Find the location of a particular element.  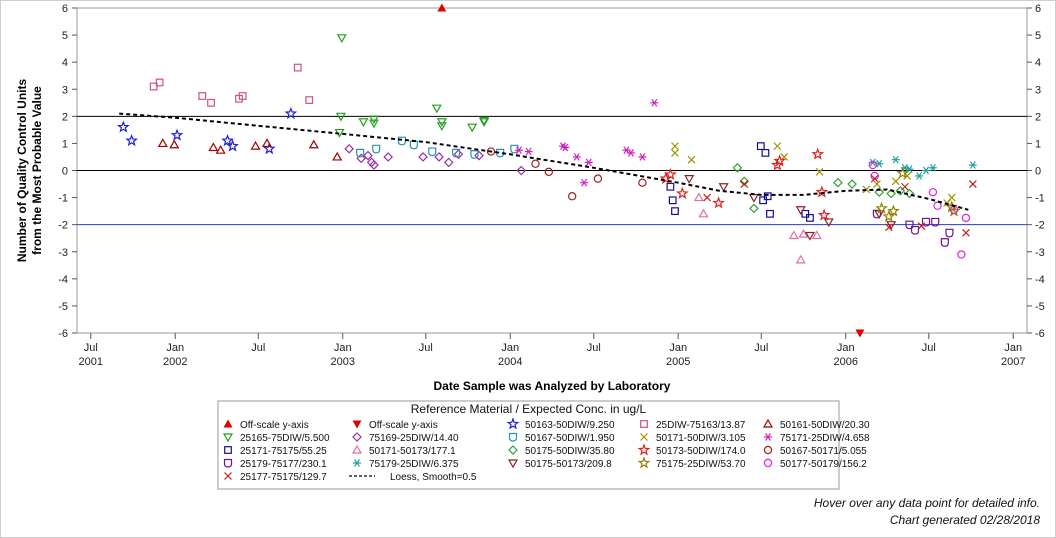

legend-entry: 25171-75175/55.25 is located at coordinates (275, 451).